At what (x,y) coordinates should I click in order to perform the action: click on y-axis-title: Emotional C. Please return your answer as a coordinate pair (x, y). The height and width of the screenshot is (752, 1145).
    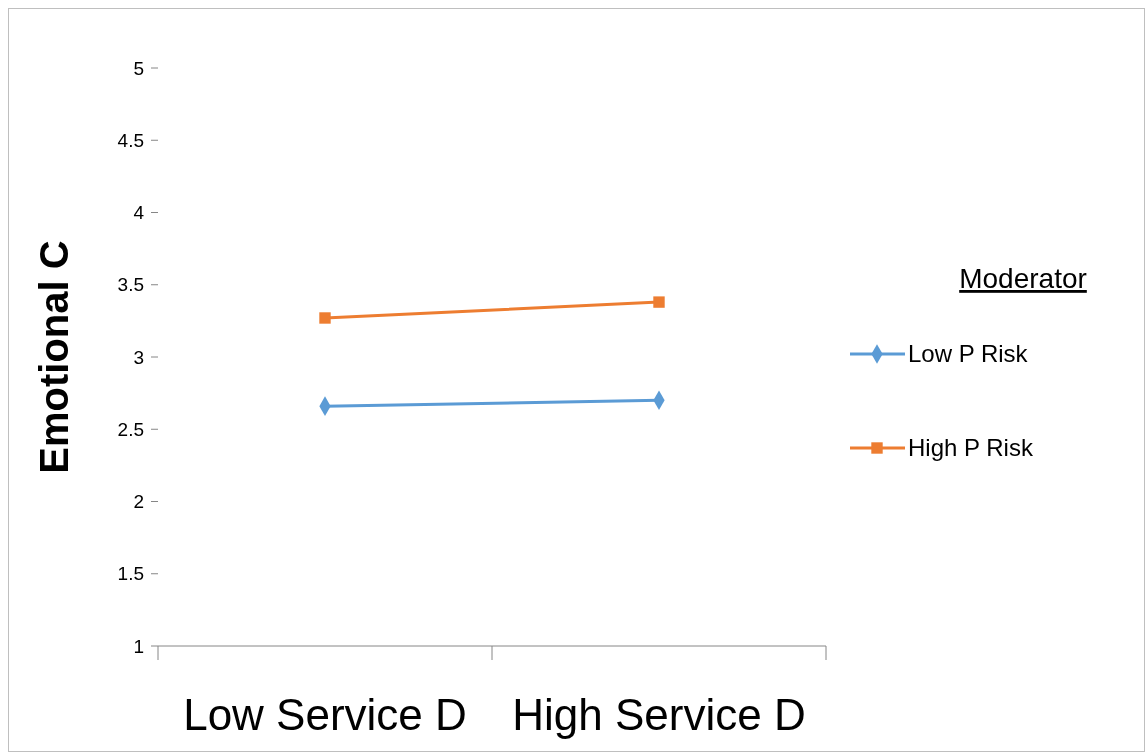
    Looking at the image, I should click on (54, 357).